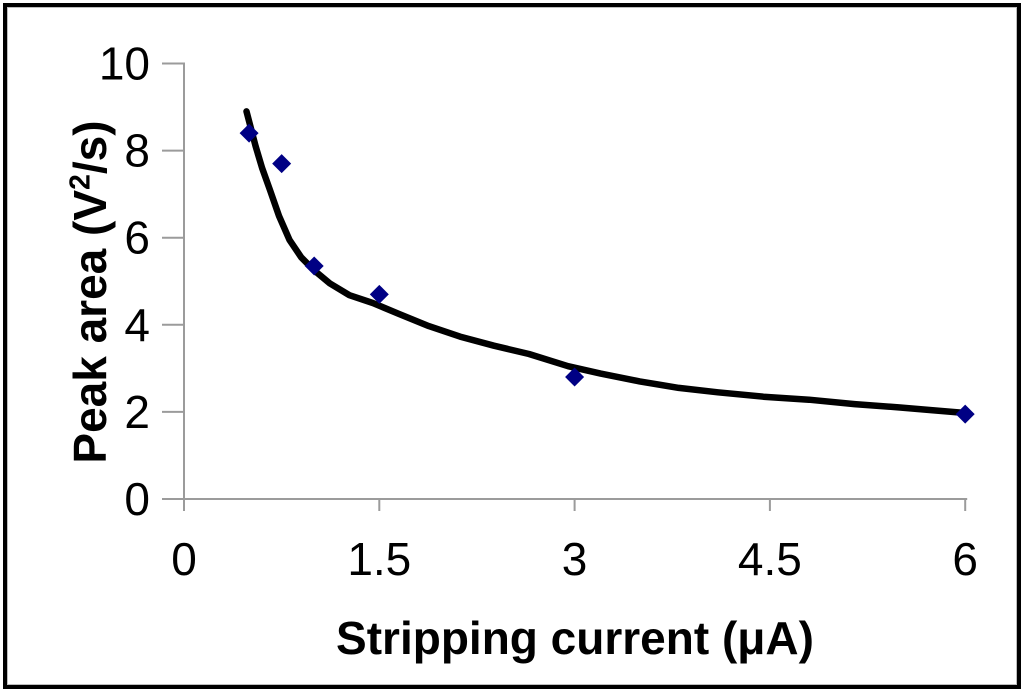 The image size is (1024, 692). What do you see at coordinates (184, 559) in the screenshot?
I see `x-tick-label: 0` at bounding box center [184, 559].